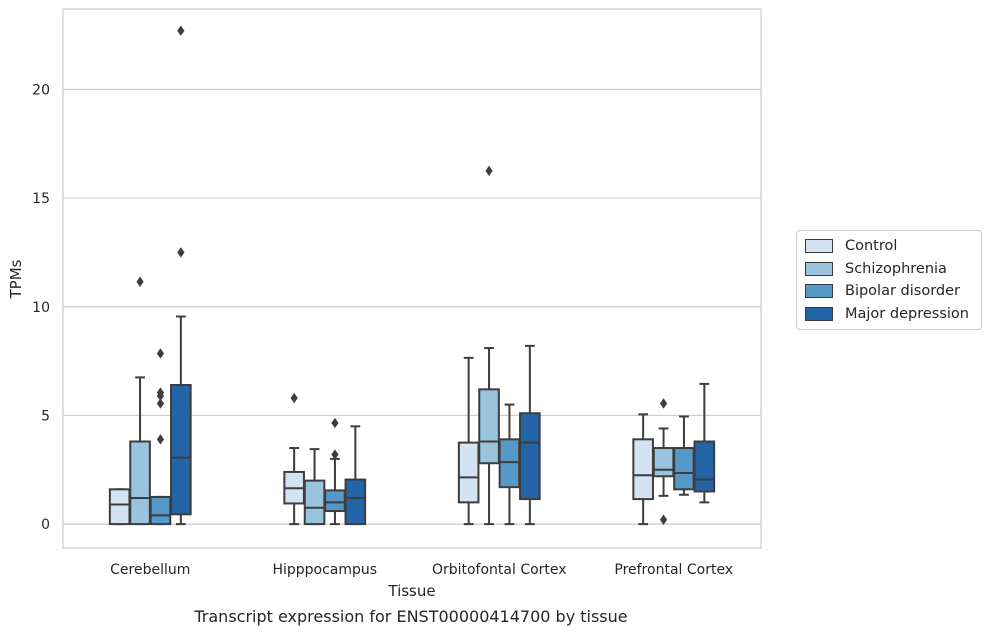 This screenshot has width=993, height=634. Describe the element at coordinates (411, 591) in the screenshot. I see `x-axis-label: Tissue` at that location.